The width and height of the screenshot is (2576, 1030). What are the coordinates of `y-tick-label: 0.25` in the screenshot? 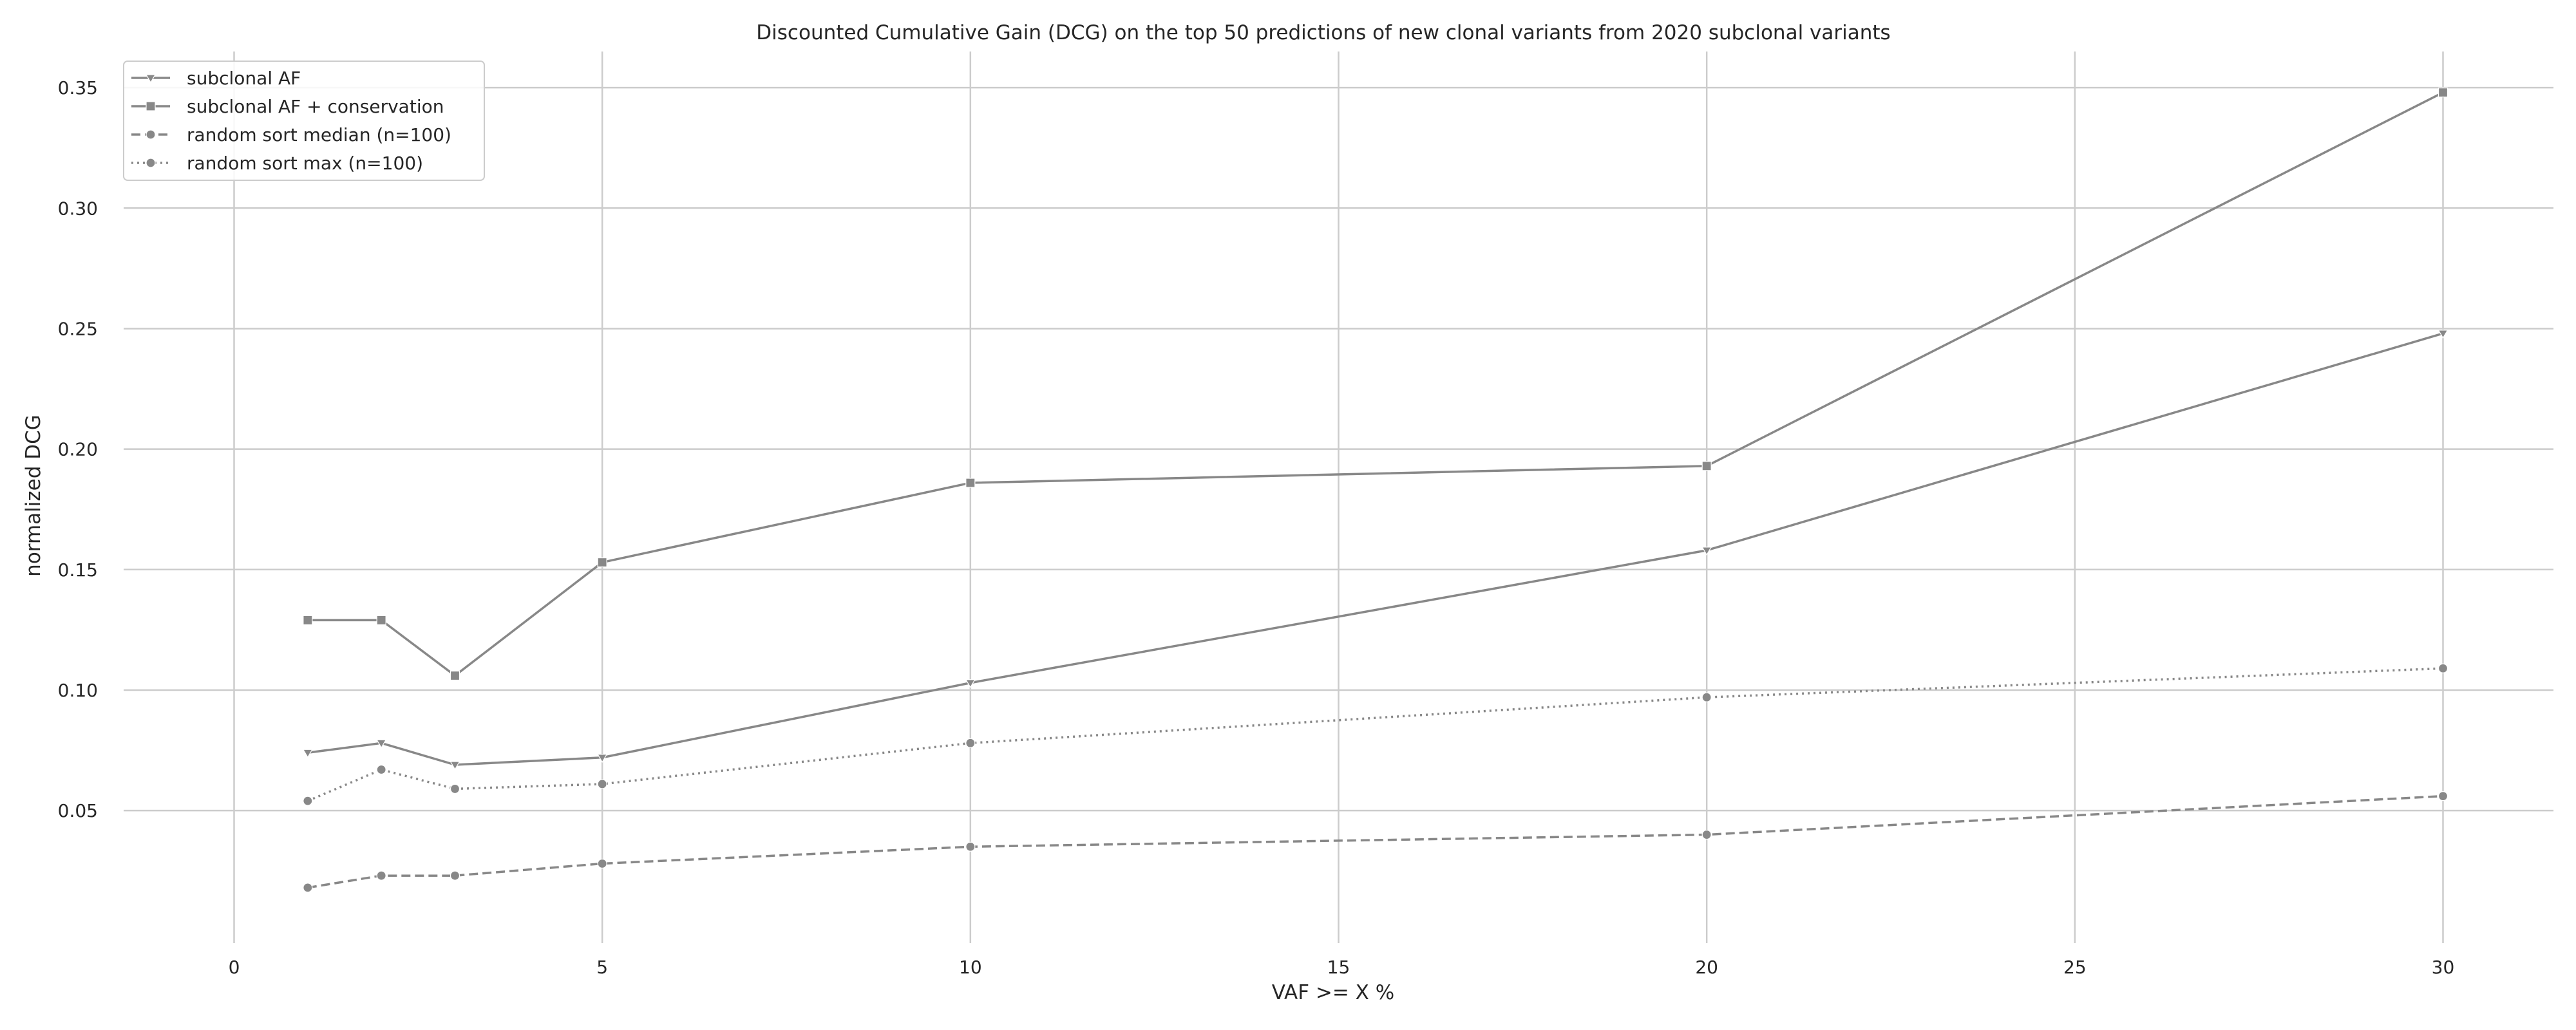 It's located at (78, 328).